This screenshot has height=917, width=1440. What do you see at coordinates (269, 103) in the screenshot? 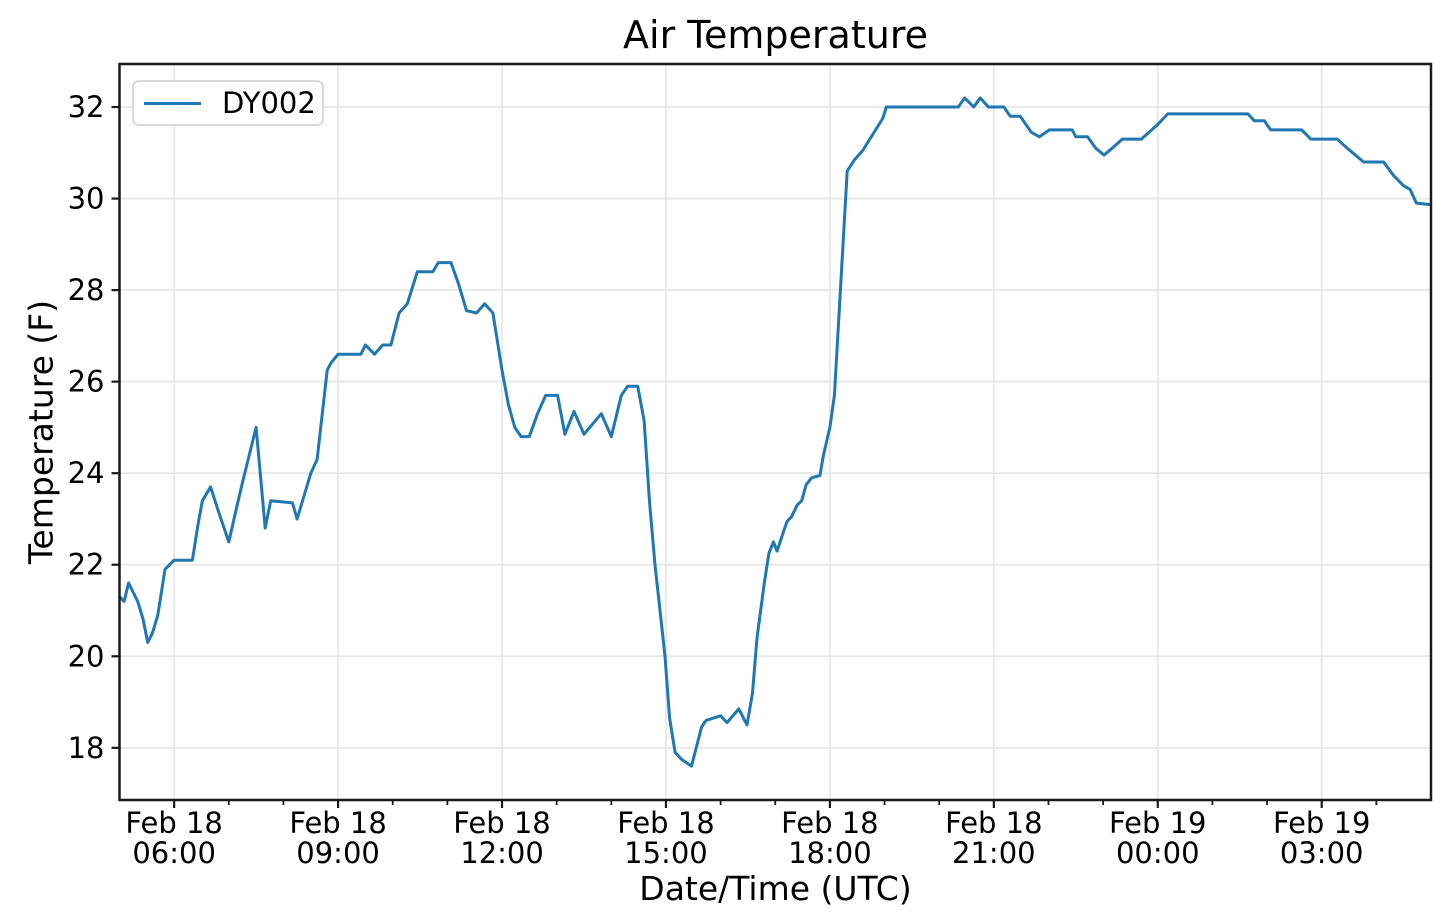
I see `legend-series-label: DY002` at bounding box center [269, 103].